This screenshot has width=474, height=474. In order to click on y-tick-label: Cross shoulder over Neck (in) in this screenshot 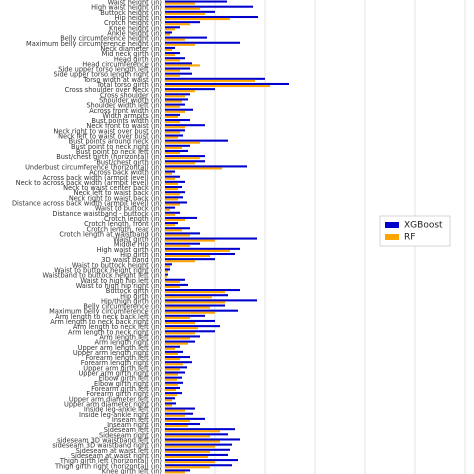, I will do `click(113, 90)`.